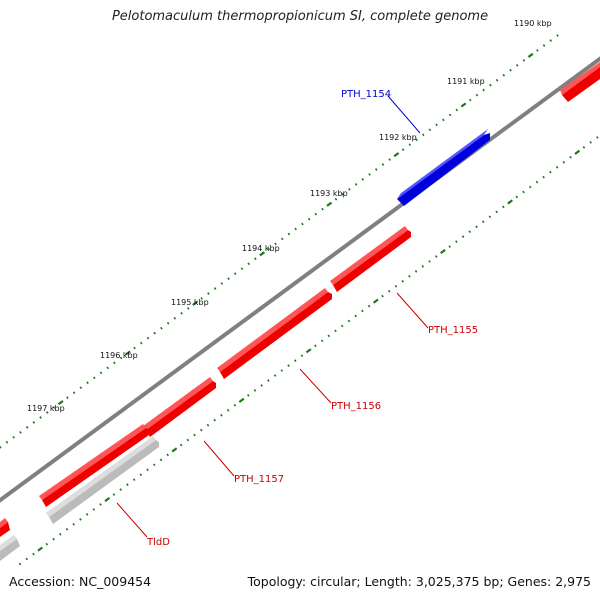 The width and height of the screenshot is (600, 600). I want to click on gene-label-pth-1154: PTH_1154, so click(366, 94).